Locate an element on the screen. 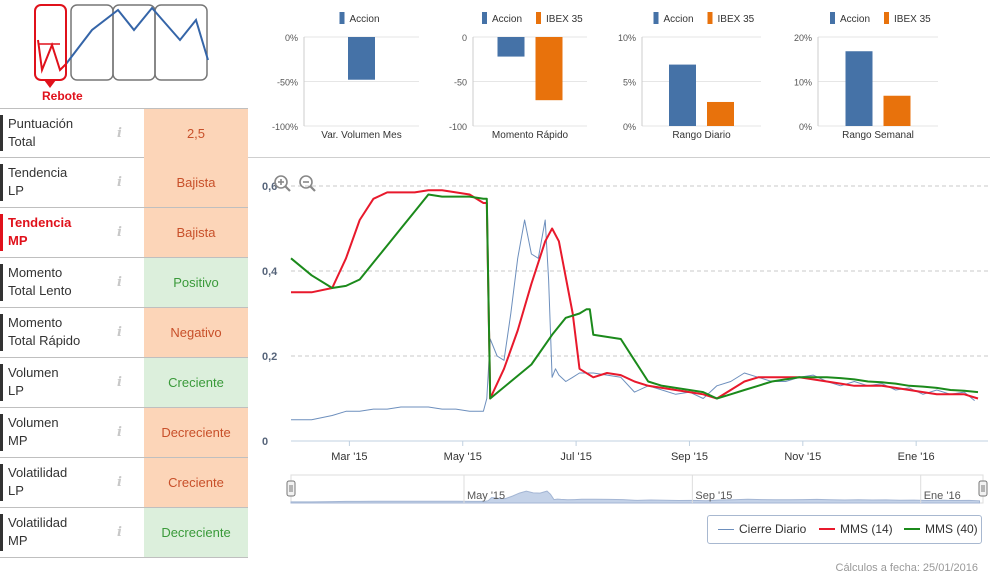 The width and height of the screenshot is (990, 581). indicator-row: Momento Total Rápido i Negativo is located at coordinates (124, 333).